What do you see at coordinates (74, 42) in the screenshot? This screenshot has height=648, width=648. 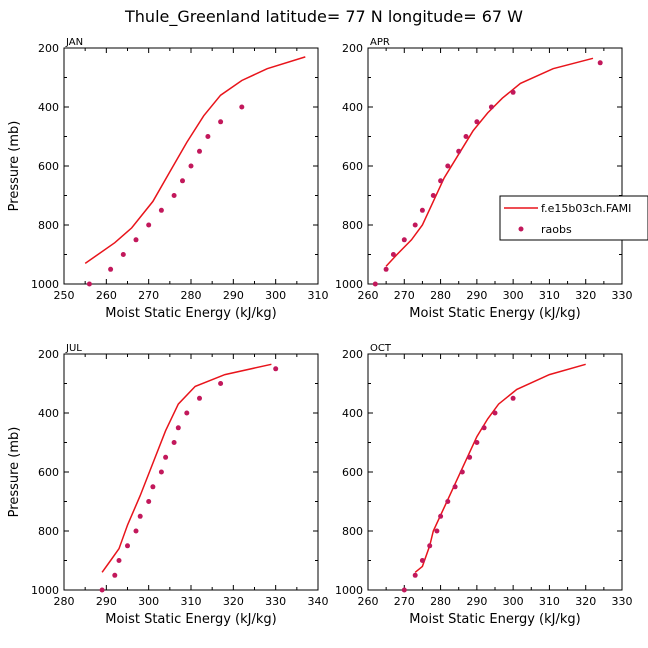 I see `panel-label: JAN` at bounding box center [74, 42].